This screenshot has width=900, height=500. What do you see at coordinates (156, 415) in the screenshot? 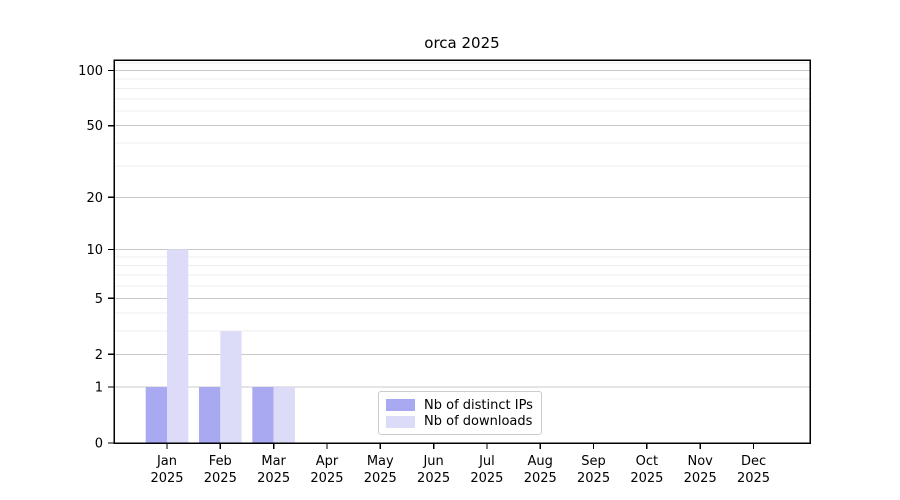
I see `bar-jan-distinct-ips` at bounding box center [156, 415].